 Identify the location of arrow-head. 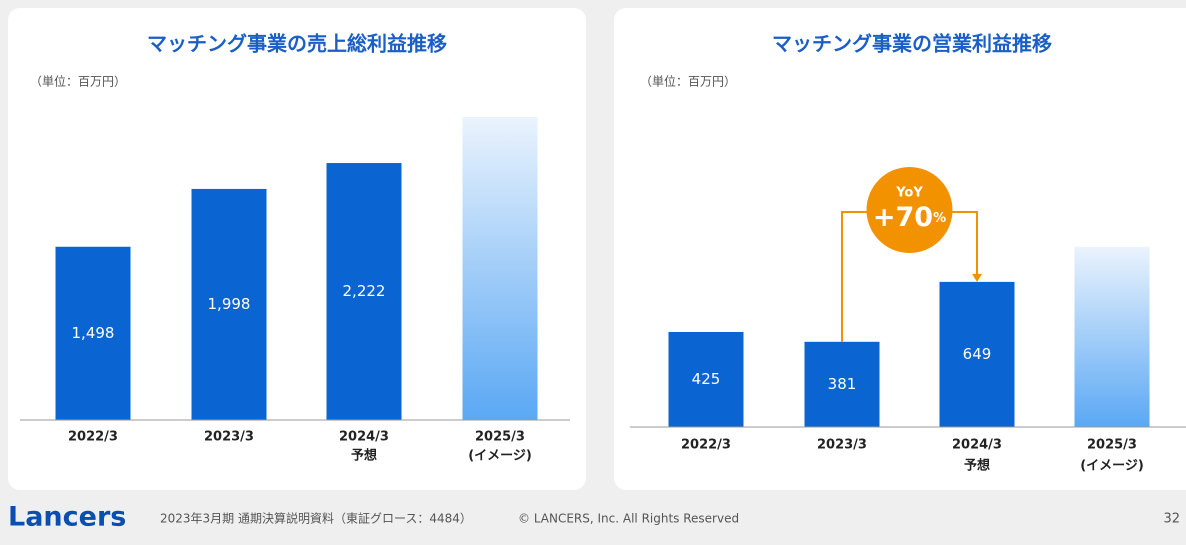
(977, 277).